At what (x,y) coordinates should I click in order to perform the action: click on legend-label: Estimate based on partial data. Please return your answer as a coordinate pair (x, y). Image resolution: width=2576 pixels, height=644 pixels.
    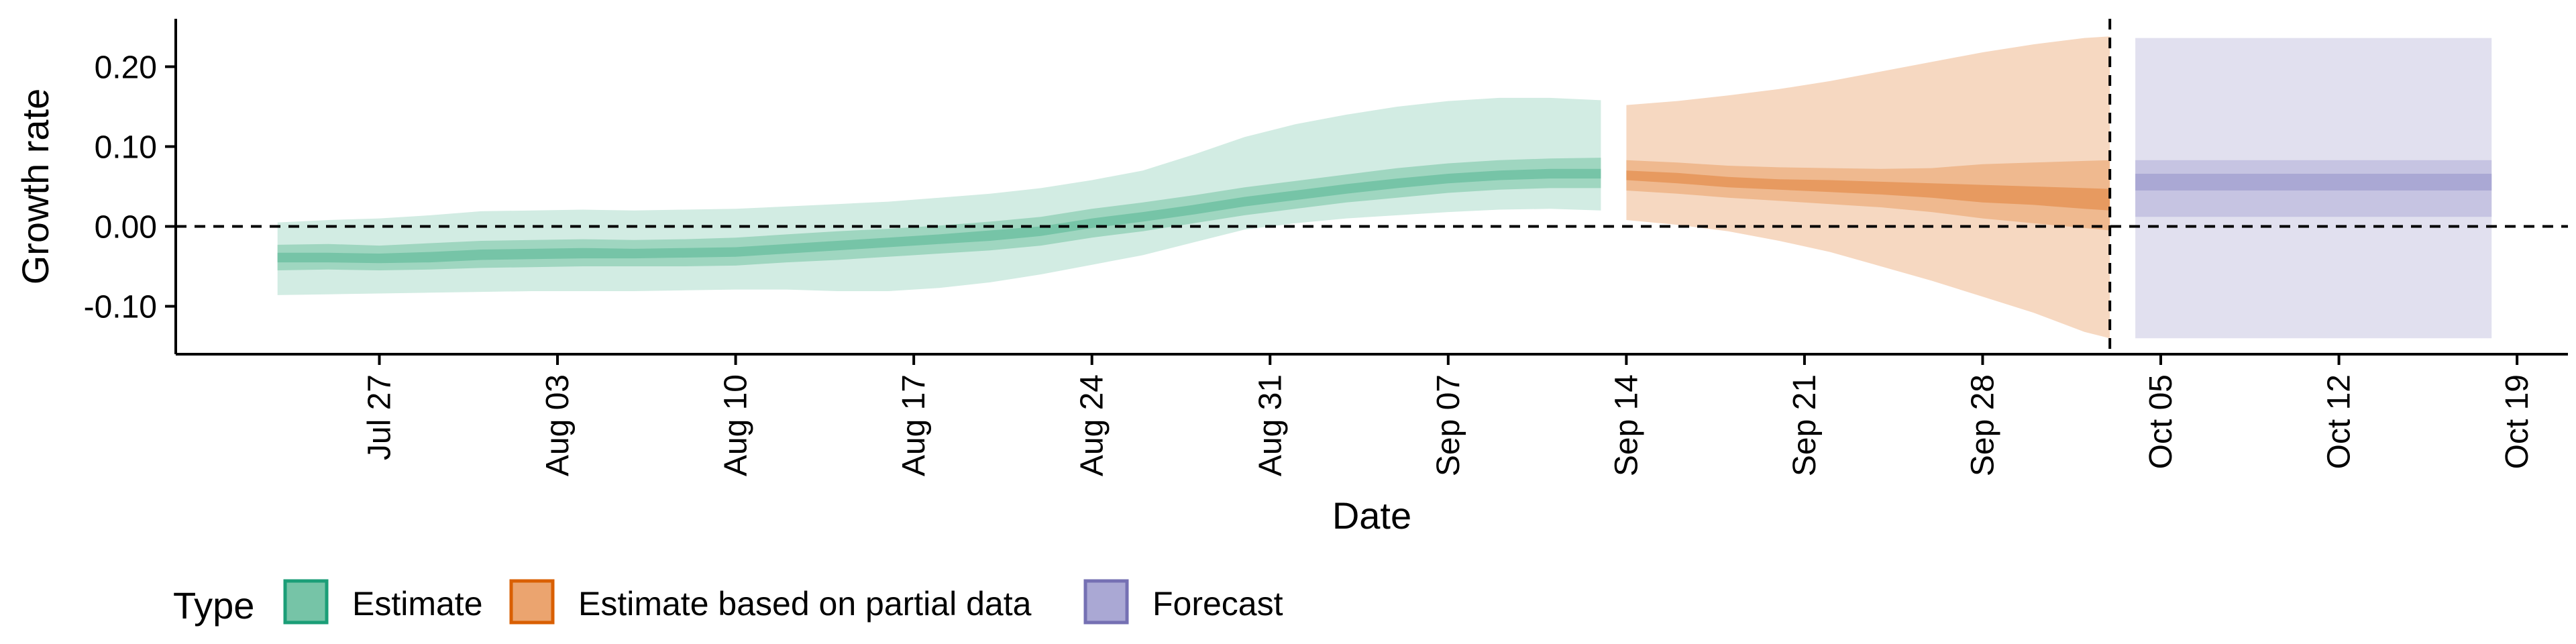
    Looking at the image, I should click on (805, 604).